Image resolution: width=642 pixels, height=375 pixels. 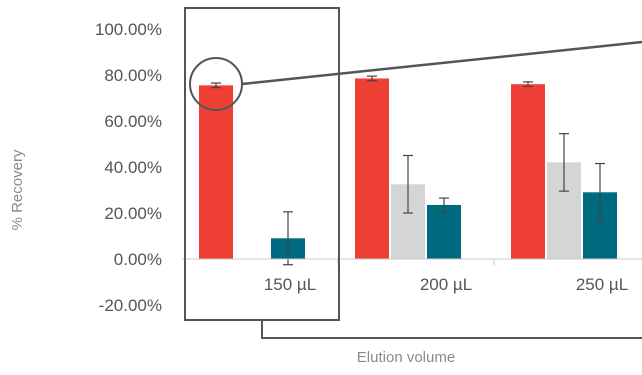 What do you see at coordinates (441, 63) in the screenshot?
I see `zoom-connector-line` at bounding box center [441, 63].